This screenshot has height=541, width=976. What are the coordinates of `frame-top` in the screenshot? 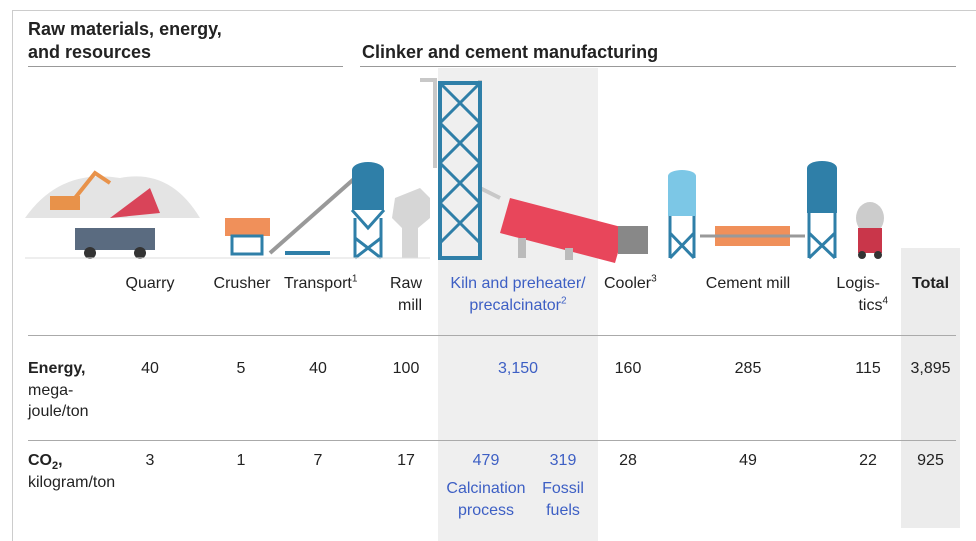 It's located at (494, 10).